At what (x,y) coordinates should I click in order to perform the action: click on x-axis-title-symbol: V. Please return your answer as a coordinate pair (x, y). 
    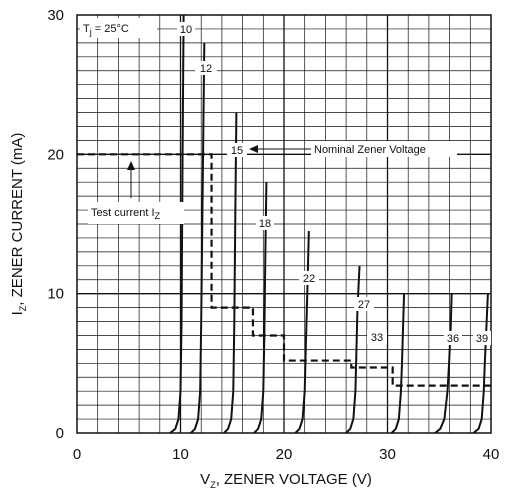
    Looking at the image, I should click on (205, 479).